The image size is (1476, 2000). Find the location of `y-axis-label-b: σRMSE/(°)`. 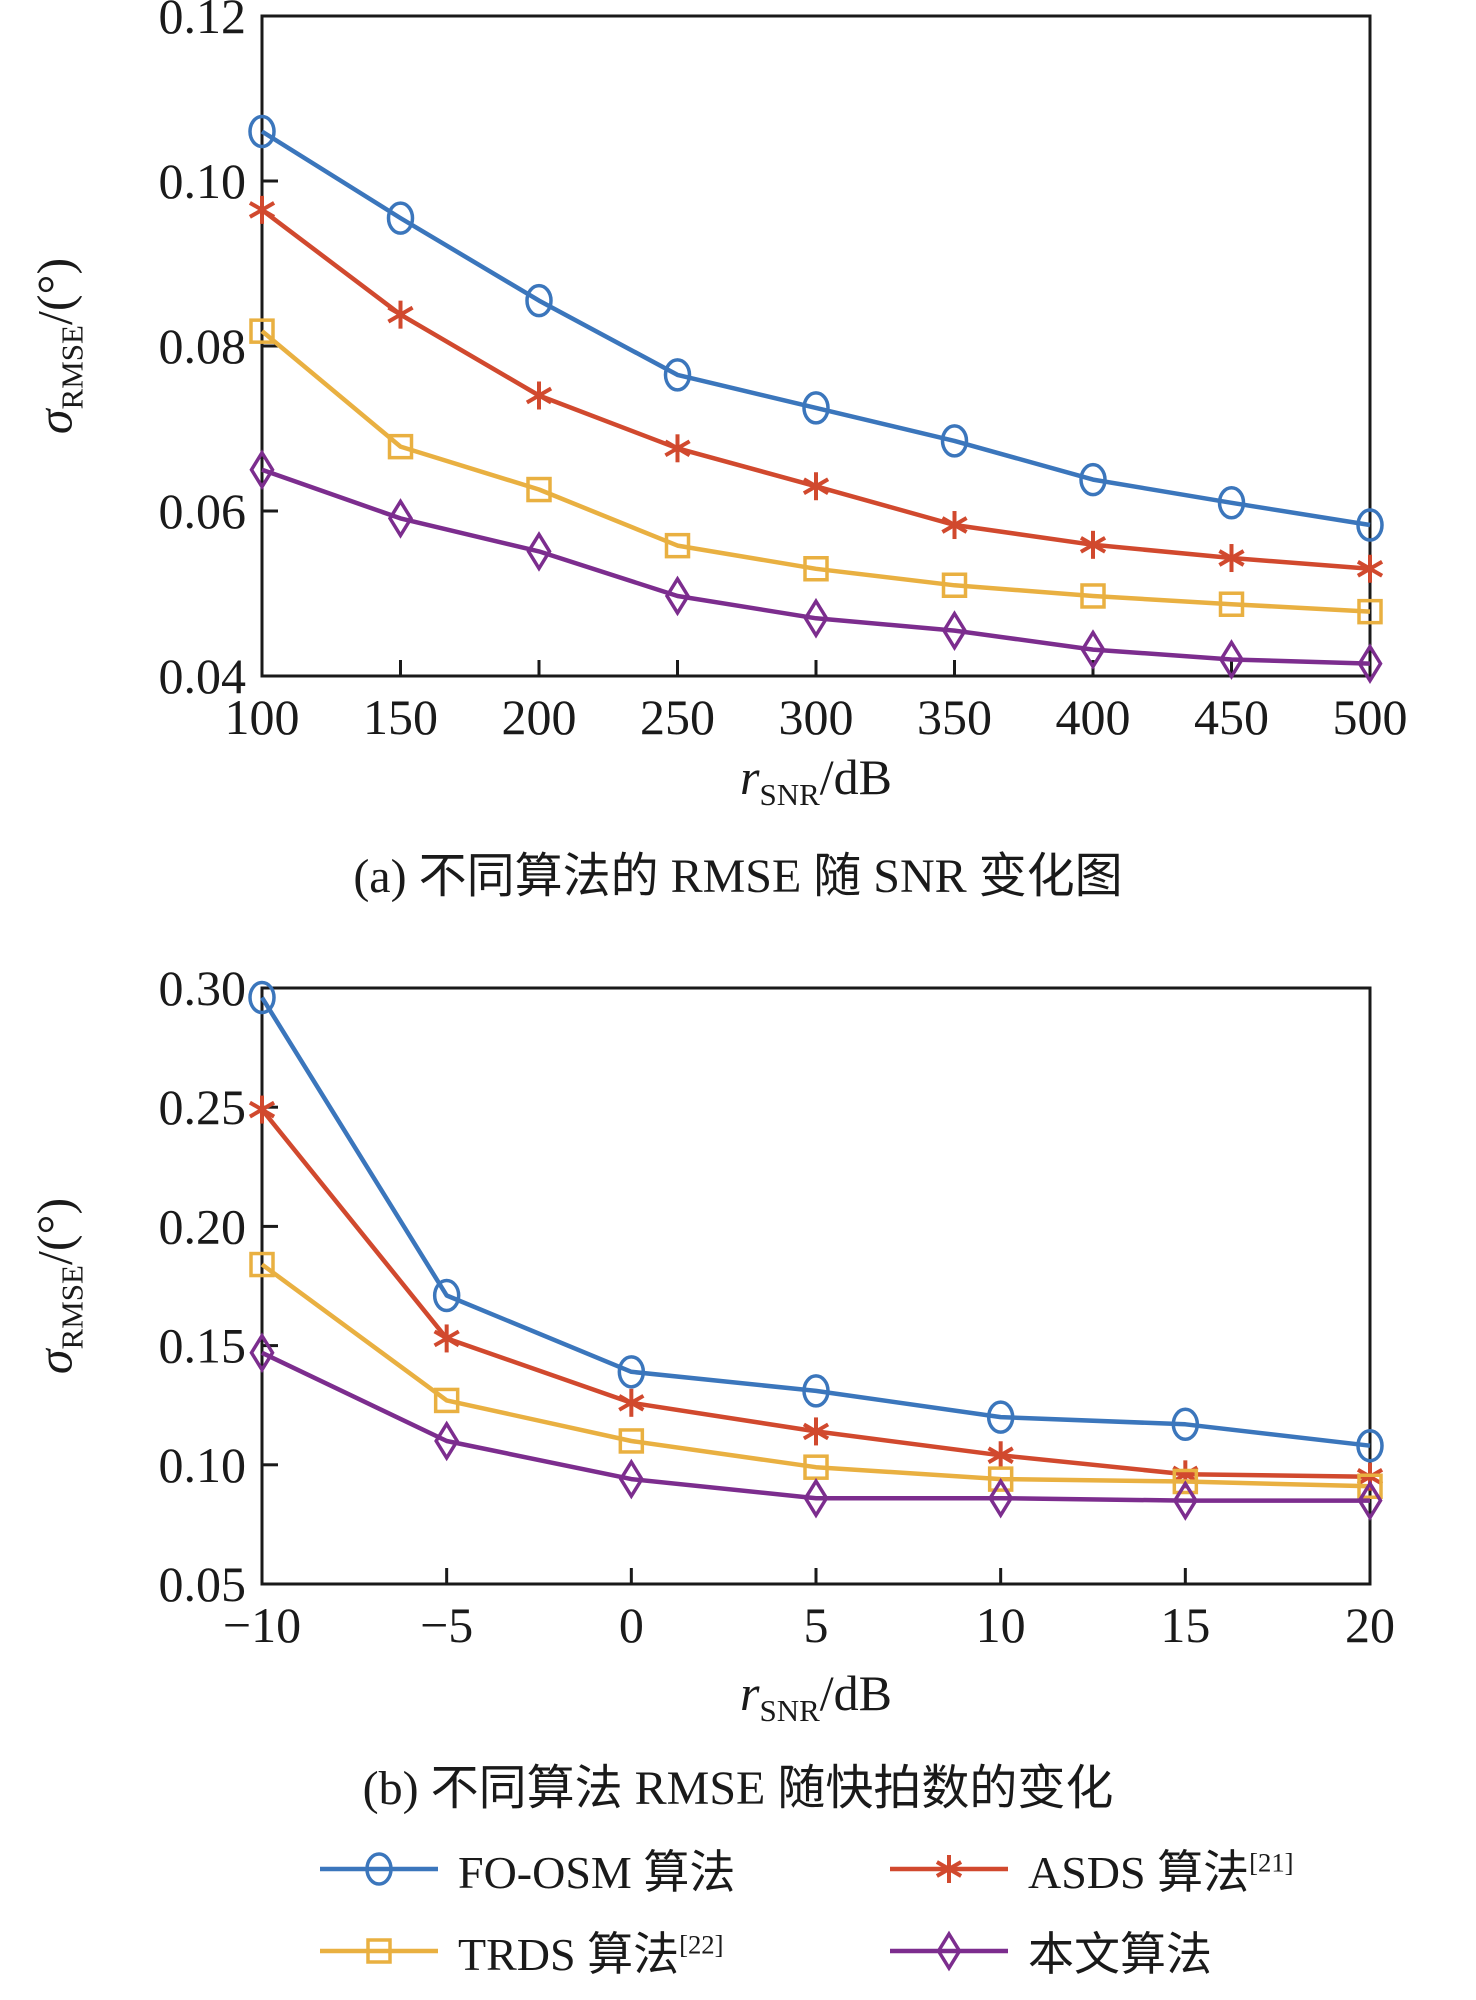

y-axis-label-b: σRMSE/(°) is located at coordinates (58, 1286).